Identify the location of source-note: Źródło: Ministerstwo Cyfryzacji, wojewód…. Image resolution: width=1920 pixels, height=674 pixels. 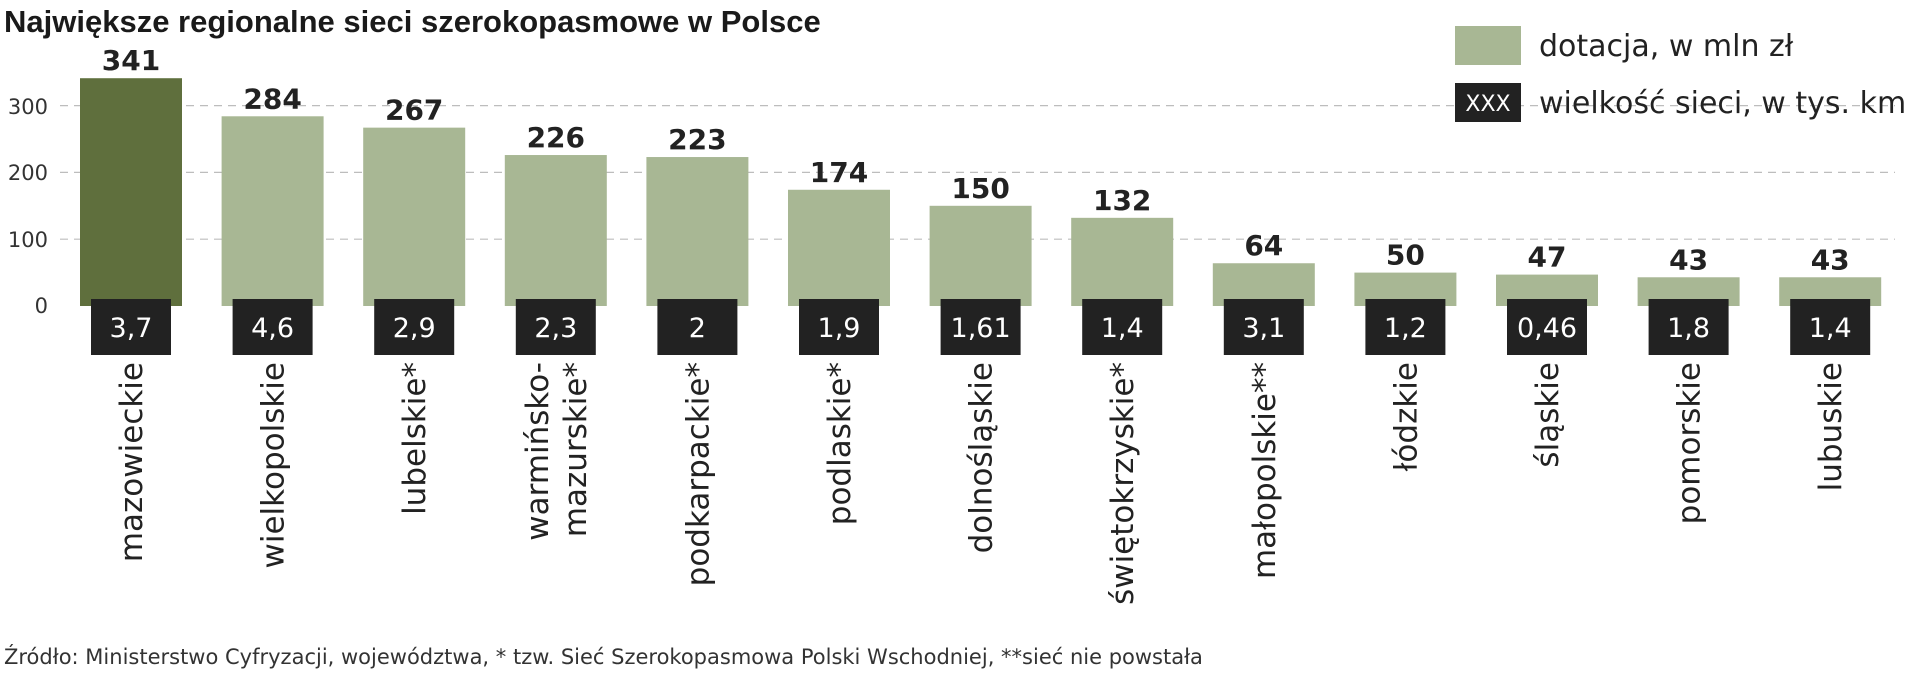
(603, 656).